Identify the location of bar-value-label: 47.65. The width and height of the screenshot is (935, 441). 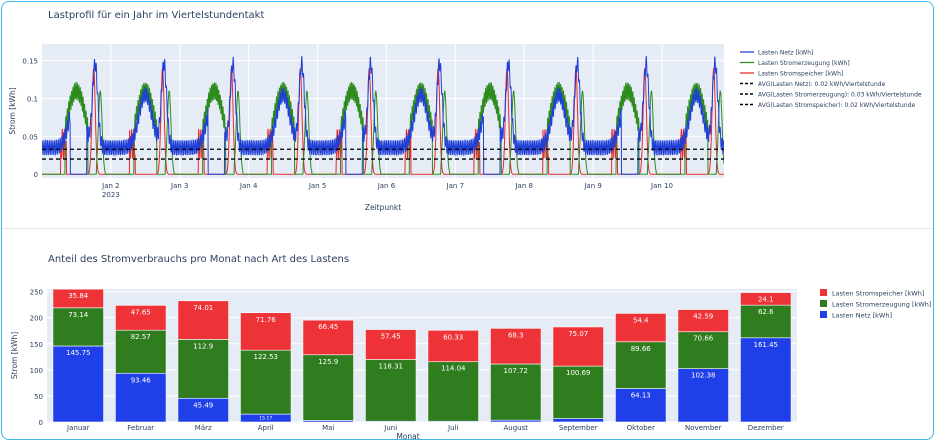
(141, 312).